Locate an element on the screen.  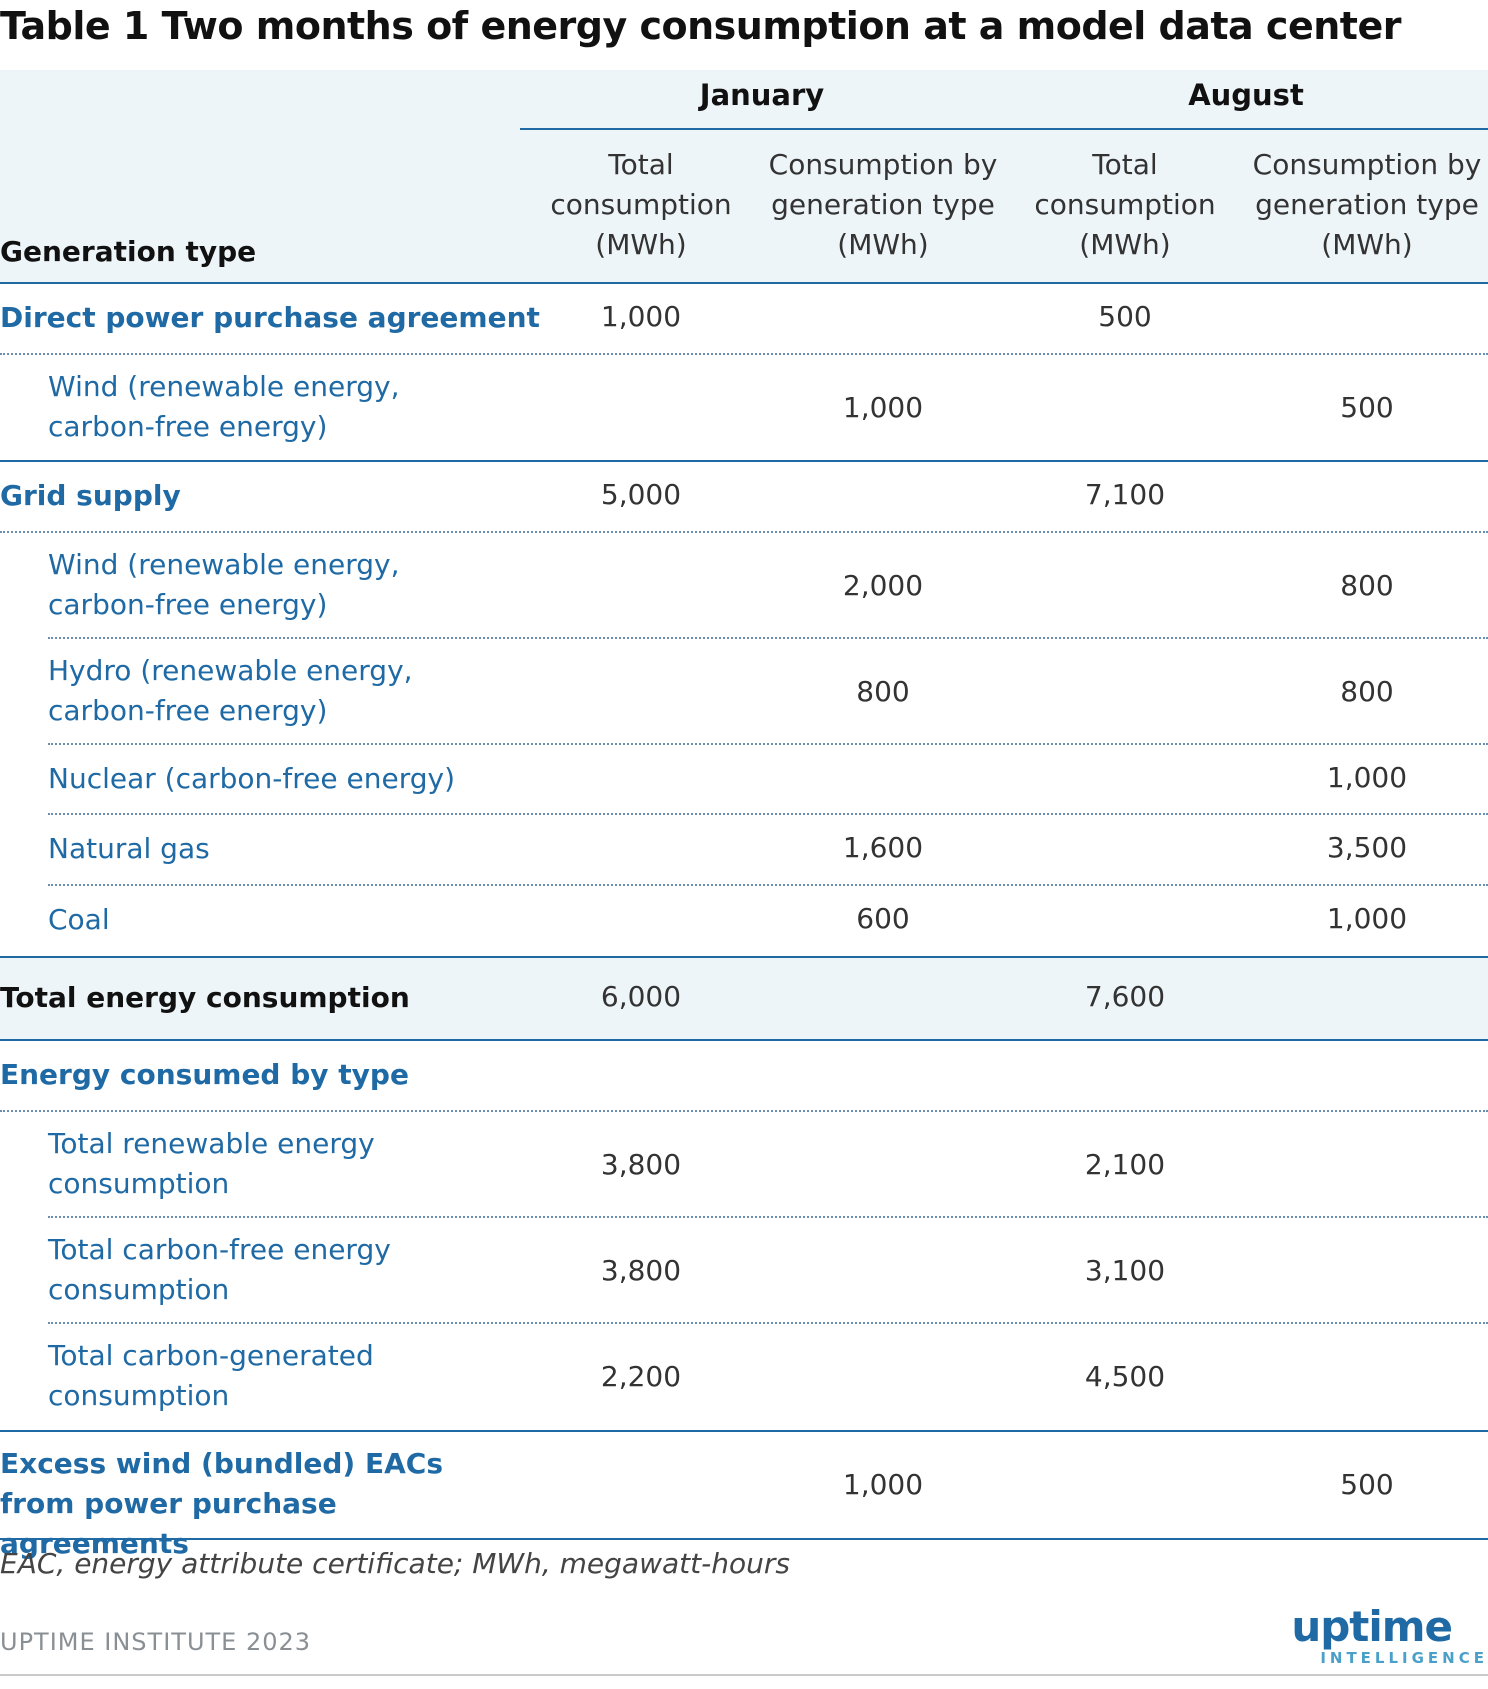
row-label: Direct power purchase agreement is located at coordinates (270, 317).